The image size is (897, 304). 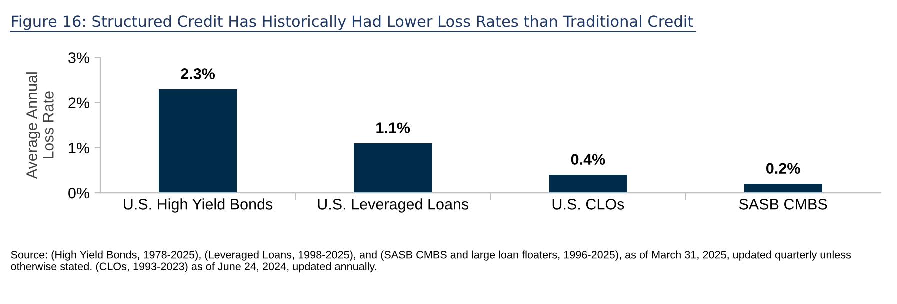 What do you see at coordinates (783, 168) in the screenshot?
I see `data-label: 0.2%` at bounding box center [783, 168].